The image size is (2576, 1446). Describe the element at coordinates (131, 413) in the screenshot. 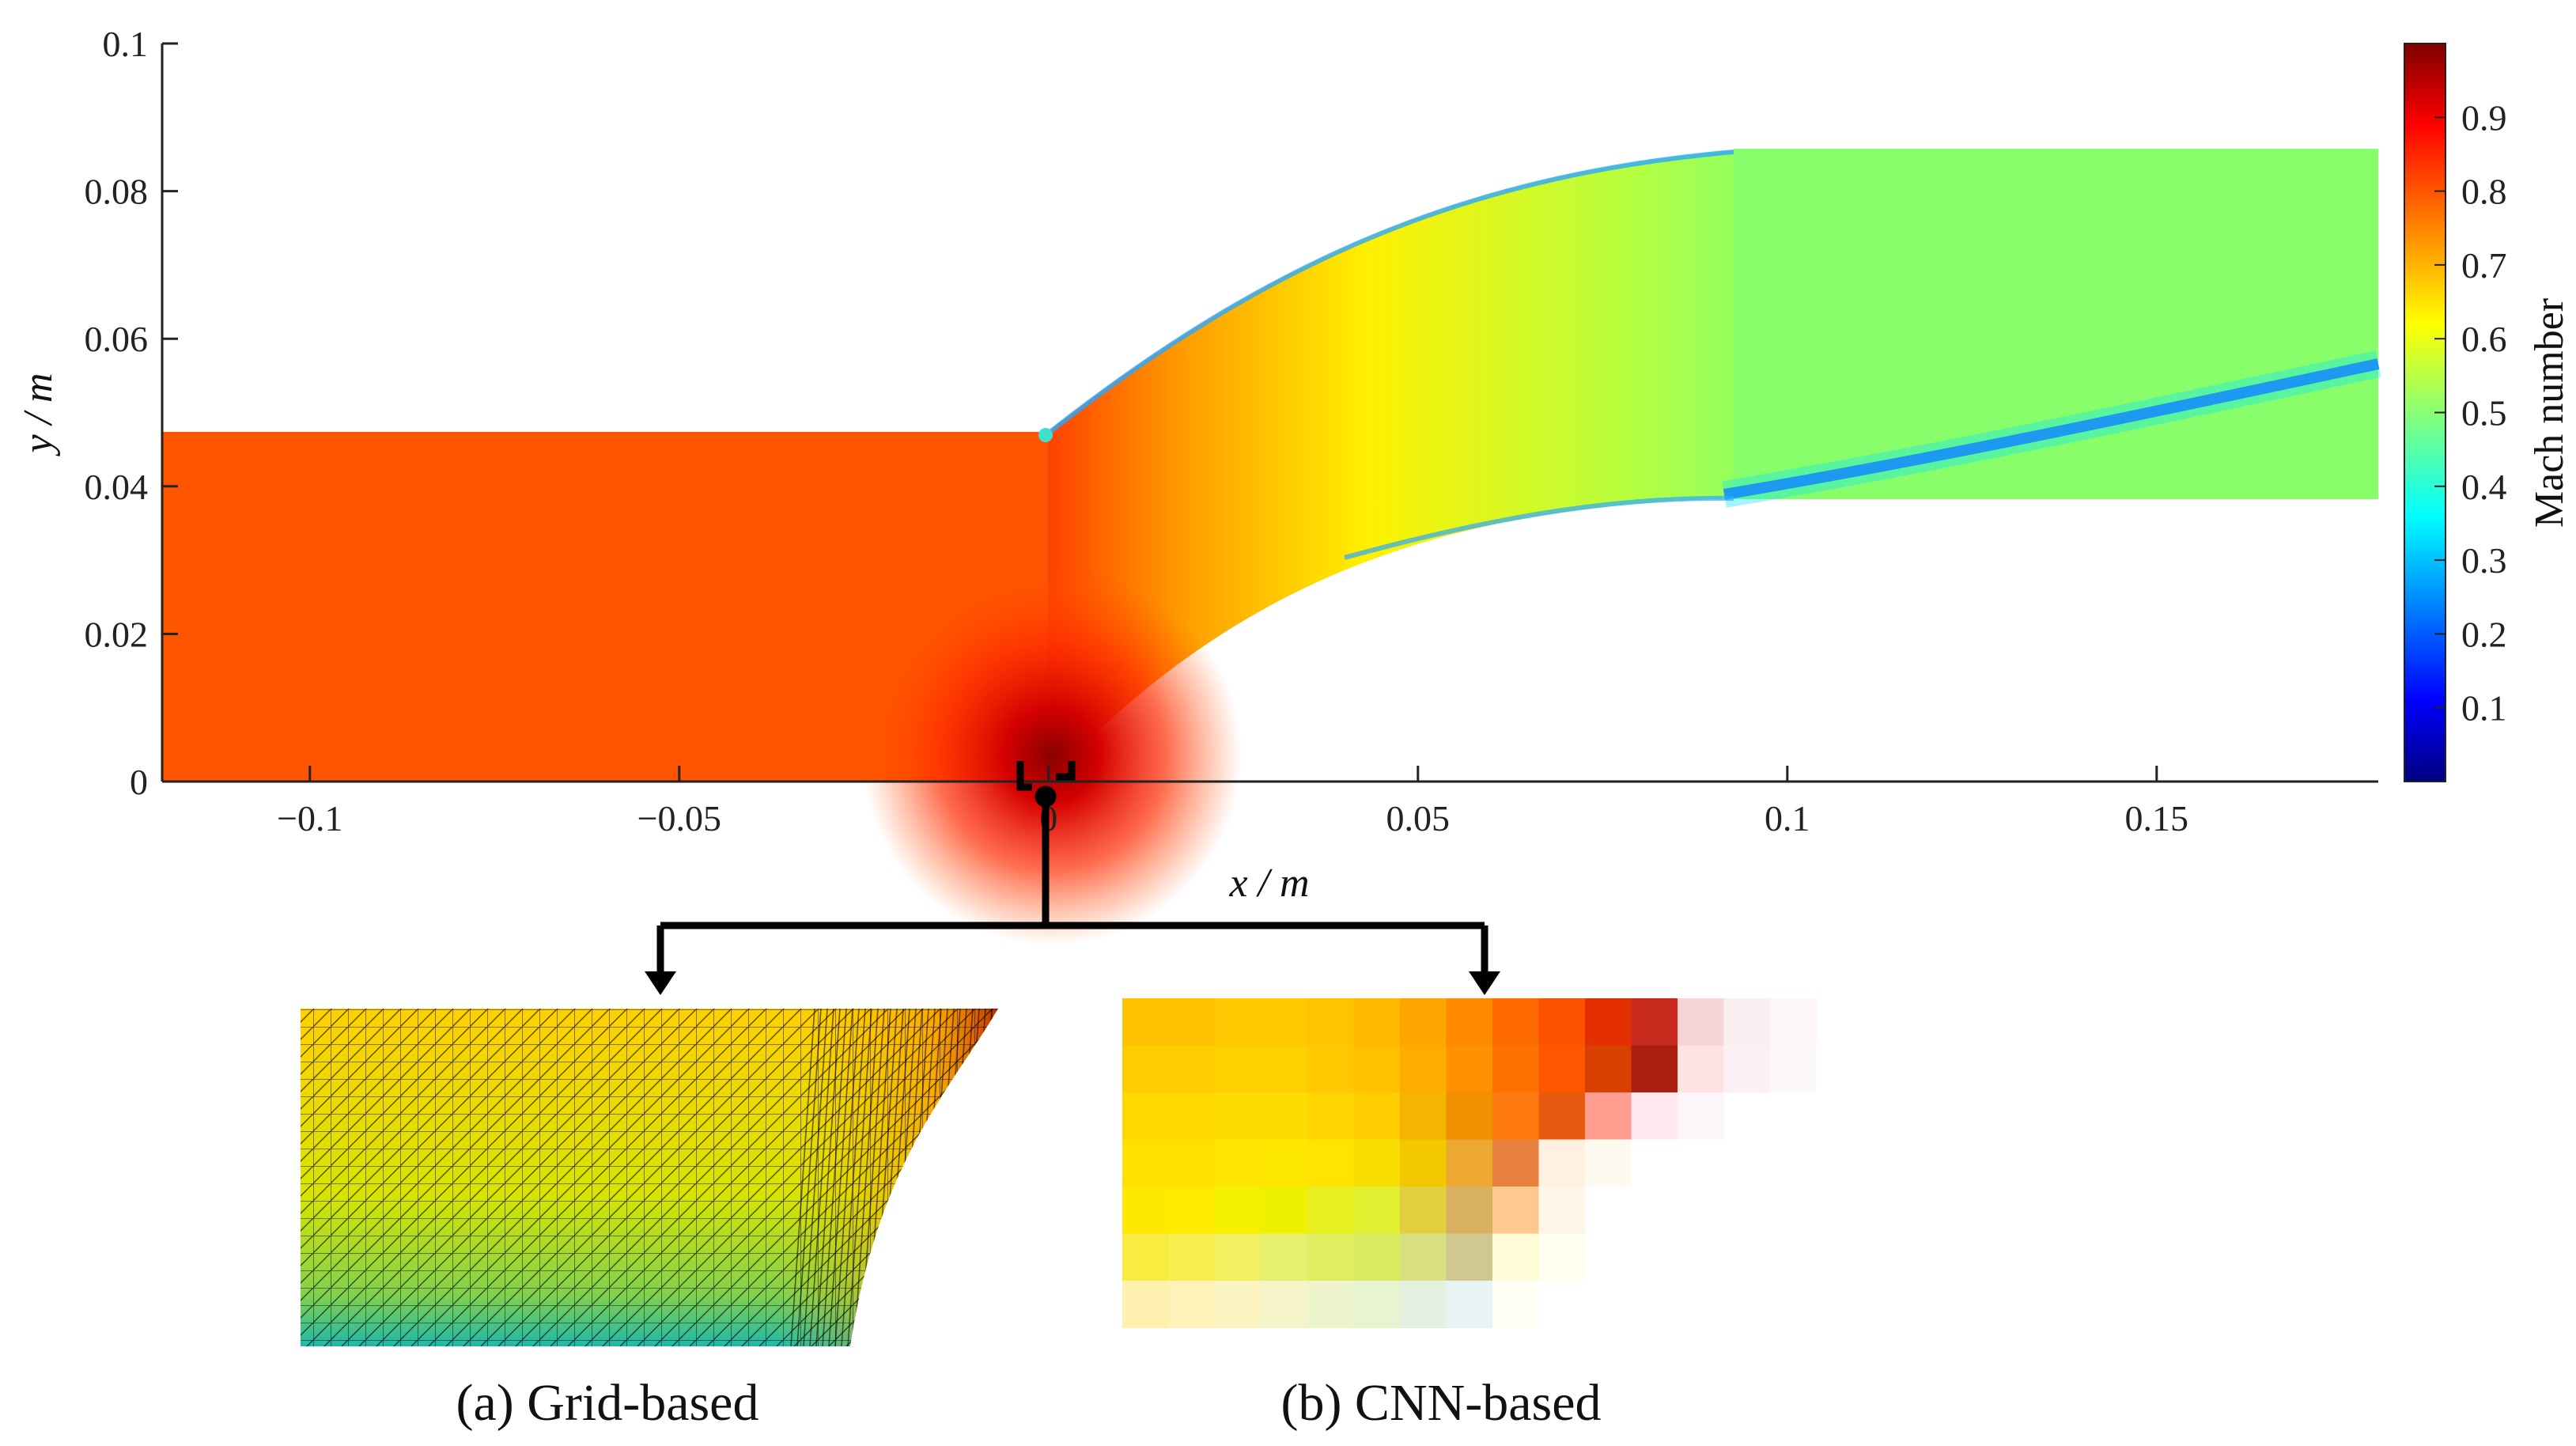

I see `y-ticks: 0 0.02 0.04 0.06 0.08 0.1` at that location.